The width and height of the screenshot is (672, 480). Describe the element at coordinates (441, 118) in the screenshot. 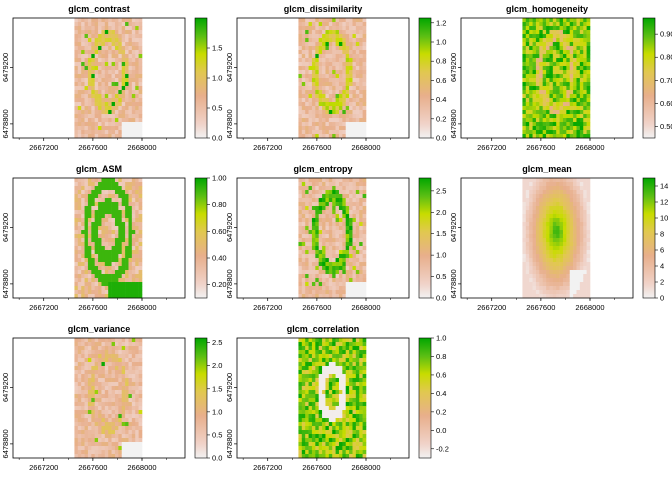

I see `legend-tick-label: 0.2` at that location.